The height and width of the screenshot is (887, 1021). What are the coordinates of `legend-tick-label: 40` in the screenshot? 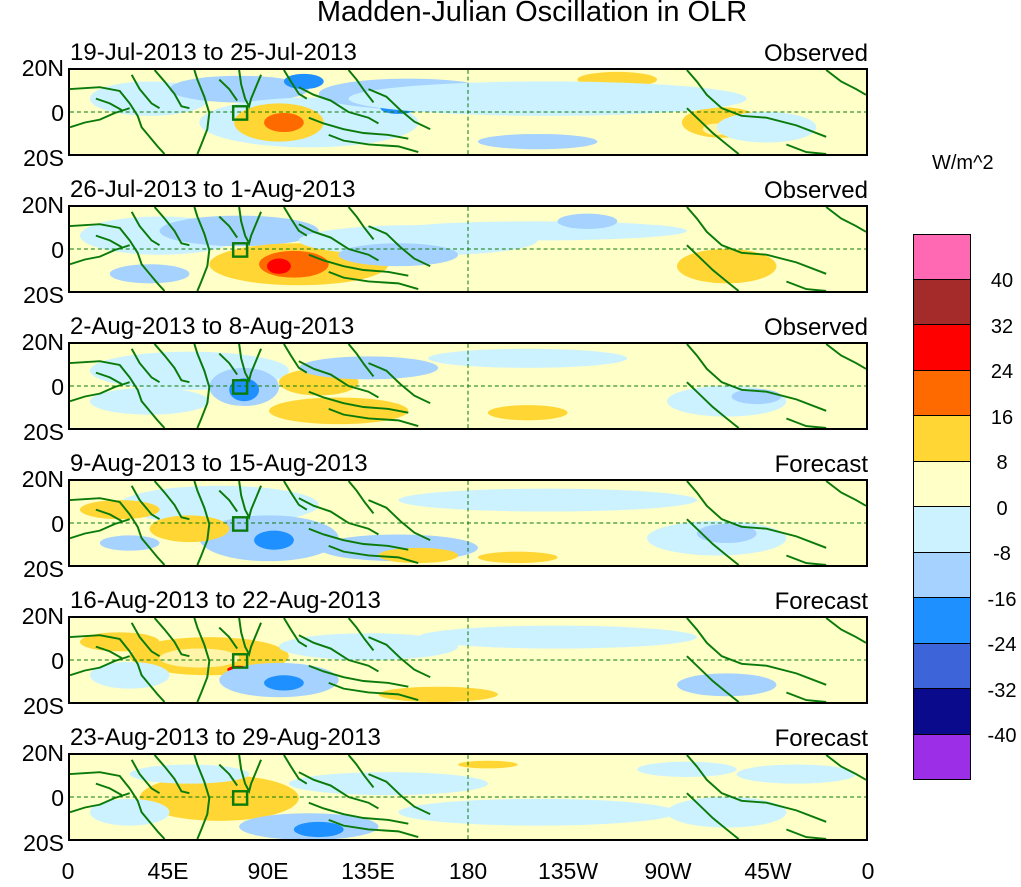 It's located at (1002, 281).